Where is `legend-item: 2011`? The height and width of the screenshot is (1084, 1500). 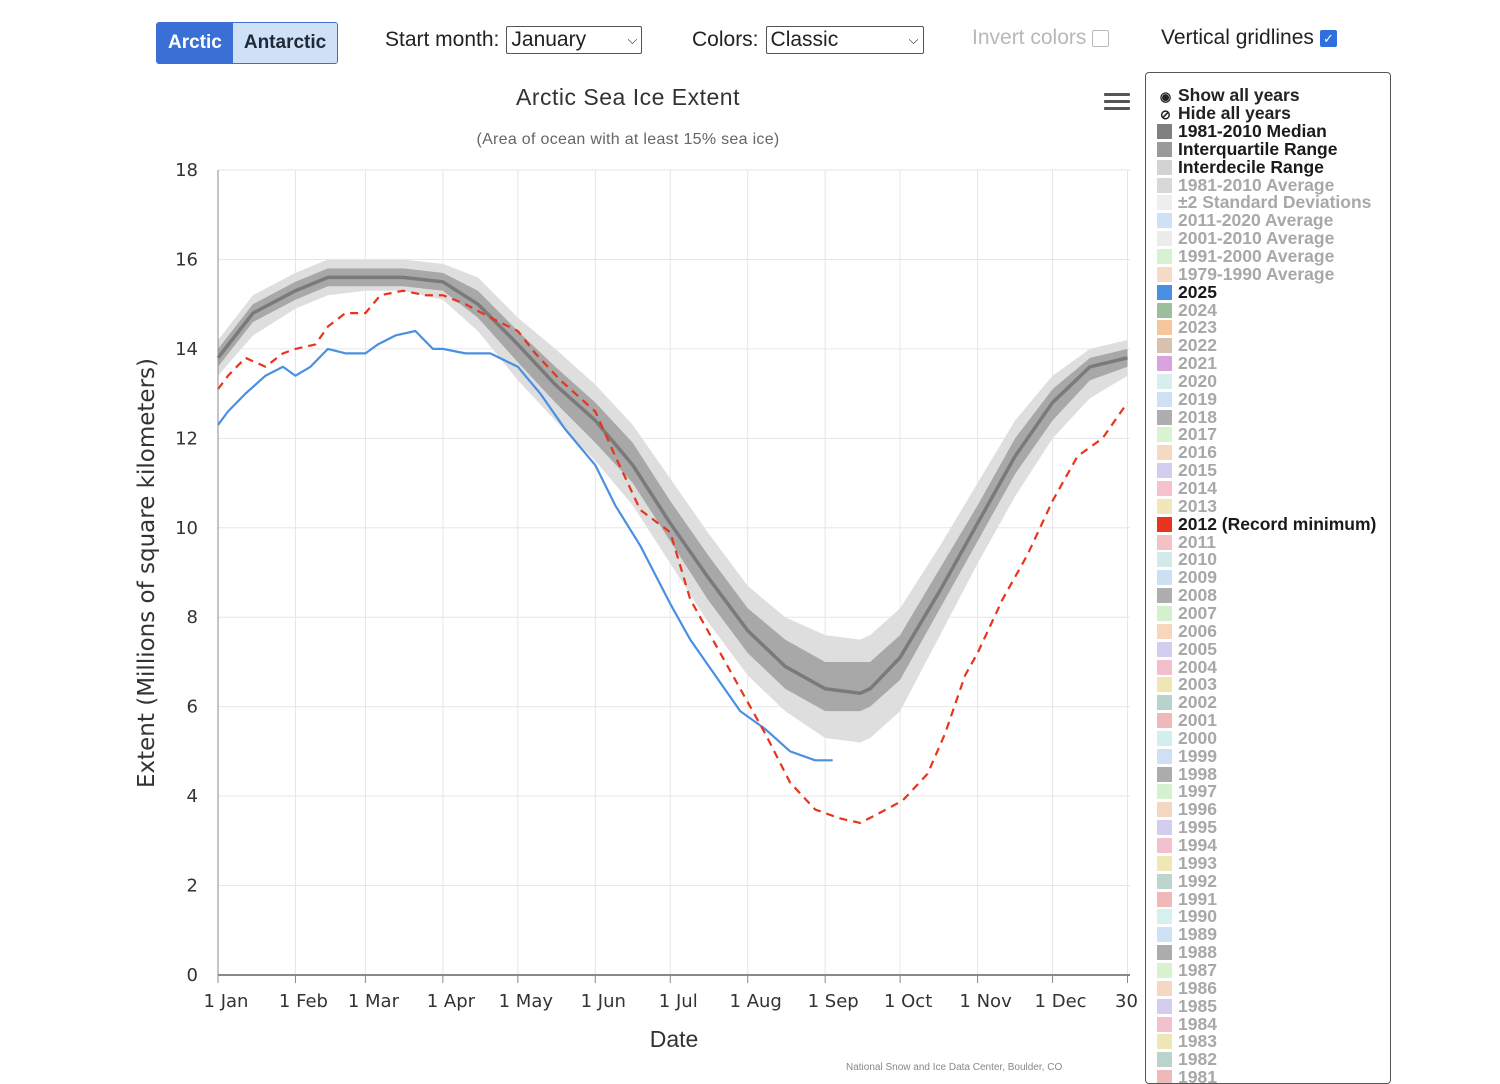 legend-item: 2011 is located at coordinates (1186, 542).